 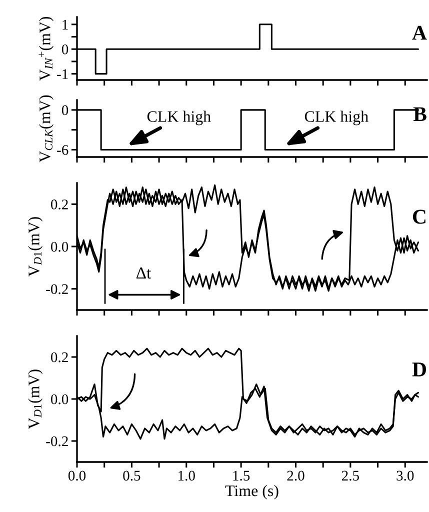 I want to click on x-tick-label: 2.5, so click(x=350, y=475).